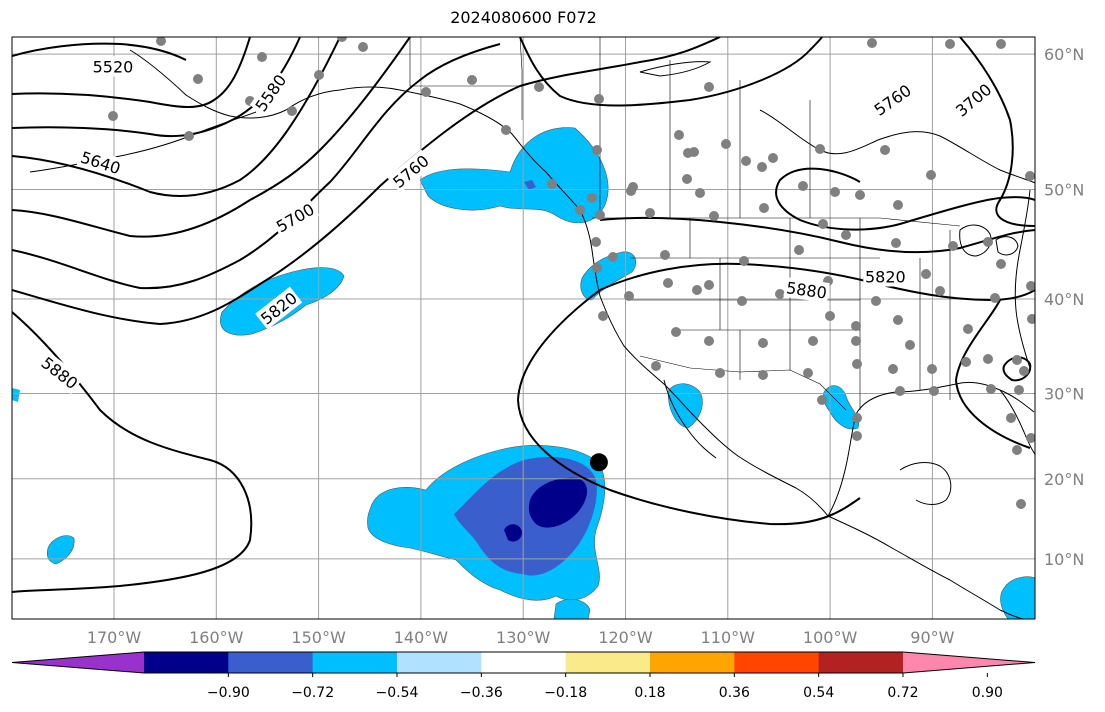 This screenshot has width=1105, height=712. I want to click on longitude-tick-label: 160°W, so click(216, 637).